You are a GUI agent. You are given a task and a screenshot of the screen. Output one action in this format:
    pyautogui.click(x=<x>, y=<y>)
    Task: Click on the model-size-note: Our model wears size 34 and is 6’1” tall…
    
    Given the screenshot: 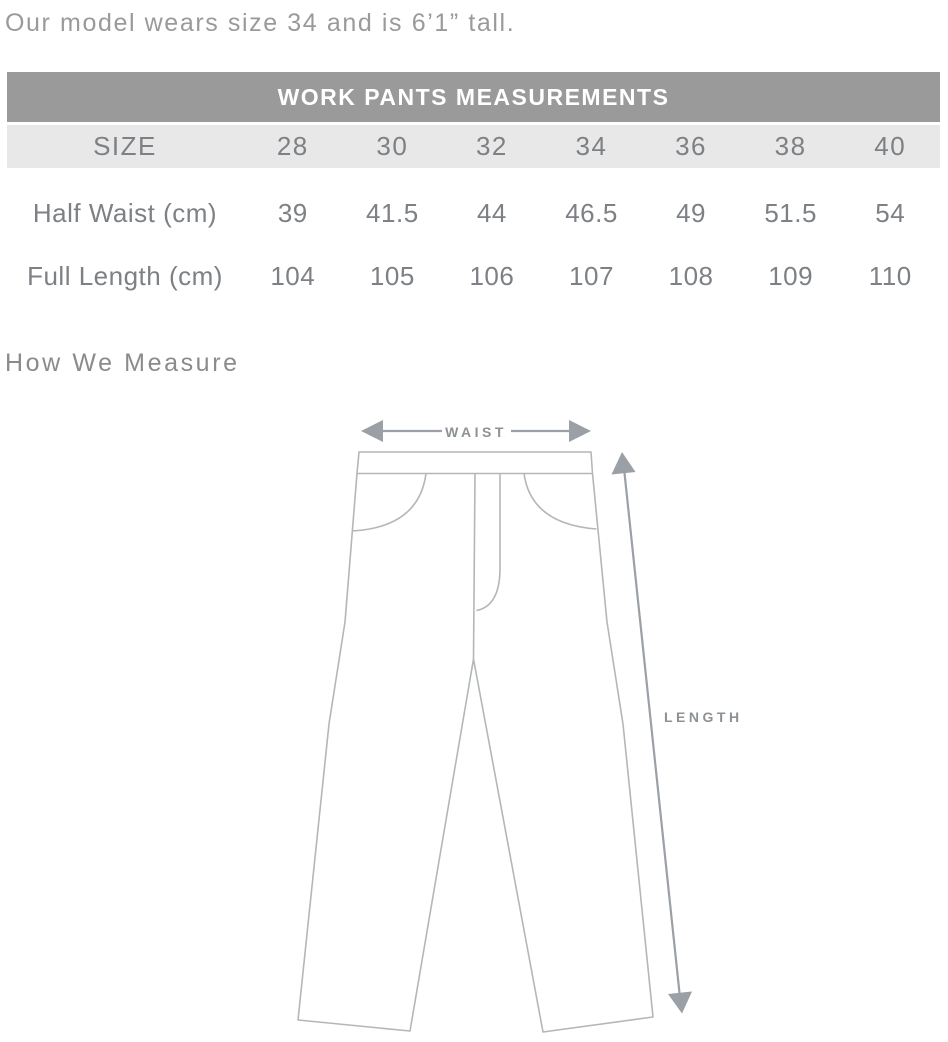 What is the action you would take?
    pyautogui.click(x=260, y=23)
    